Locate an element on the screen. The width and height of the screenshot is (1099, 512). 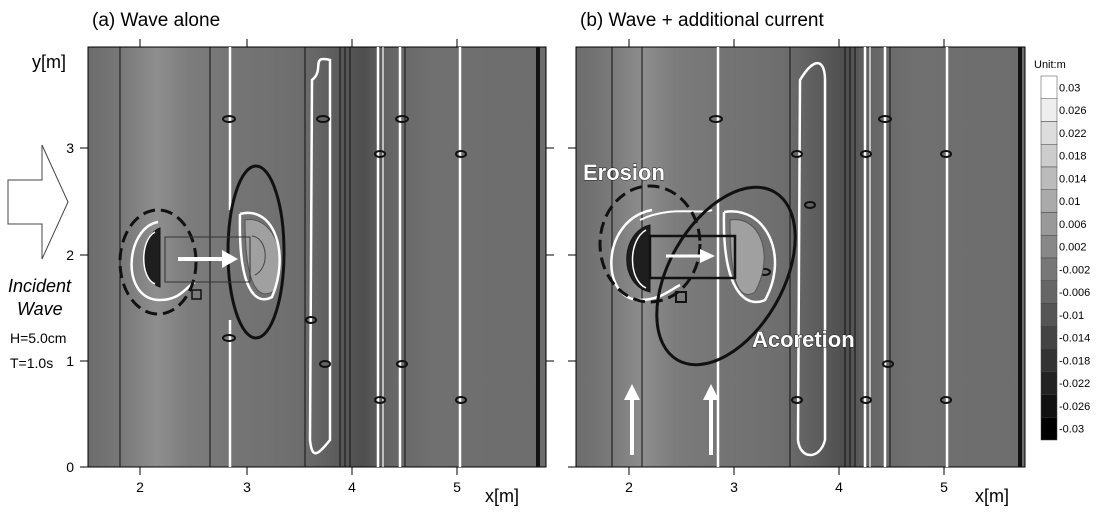
colorbar-level-label: -0.014 is located at coordinates (1074, 339).